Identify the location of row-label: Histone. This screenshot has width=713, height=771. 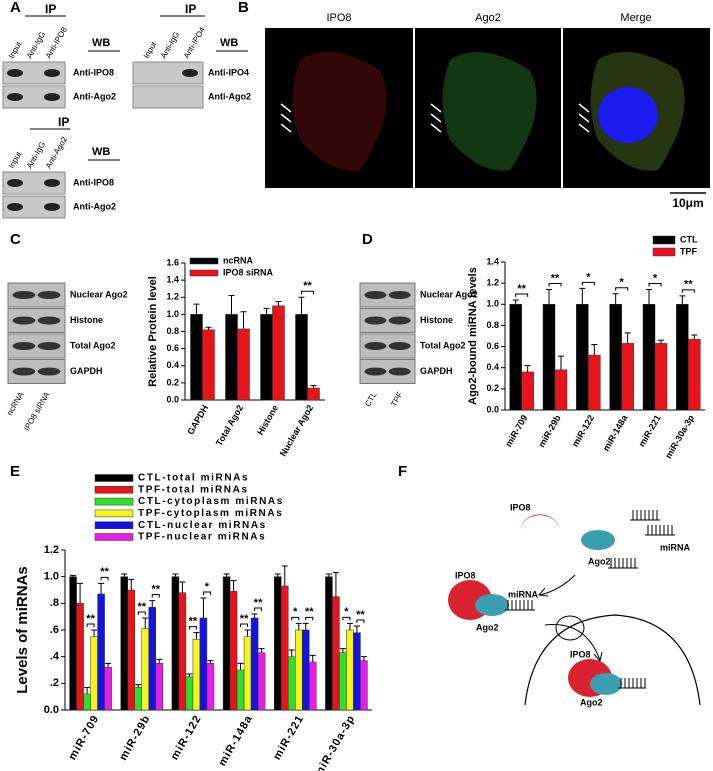
(436, 320).